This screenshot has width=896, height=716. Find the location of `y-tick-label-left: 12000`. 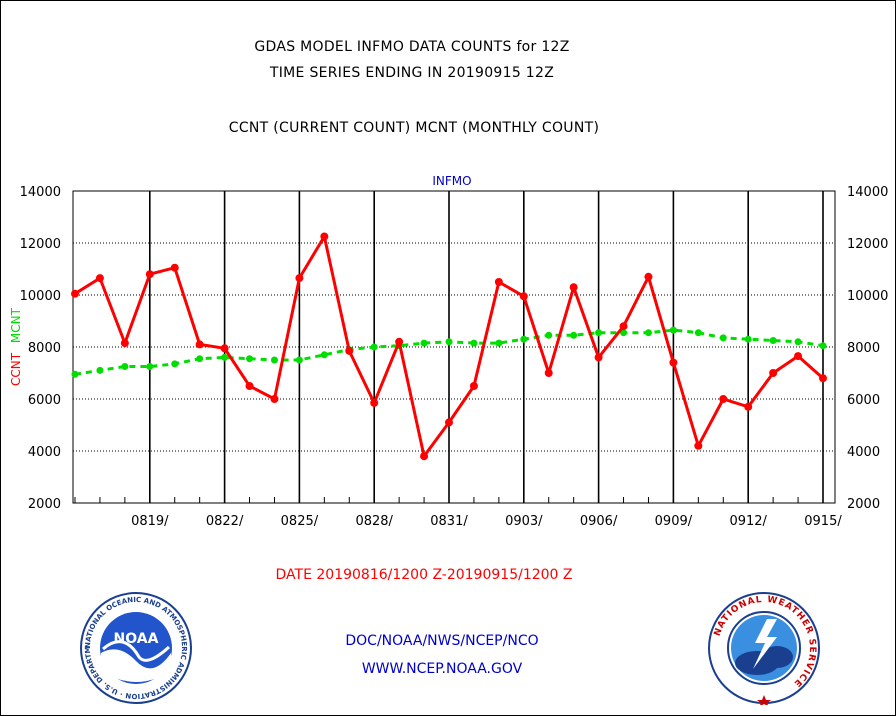

y-tick-label-left: 12000 is located at coordinates (40, 244).